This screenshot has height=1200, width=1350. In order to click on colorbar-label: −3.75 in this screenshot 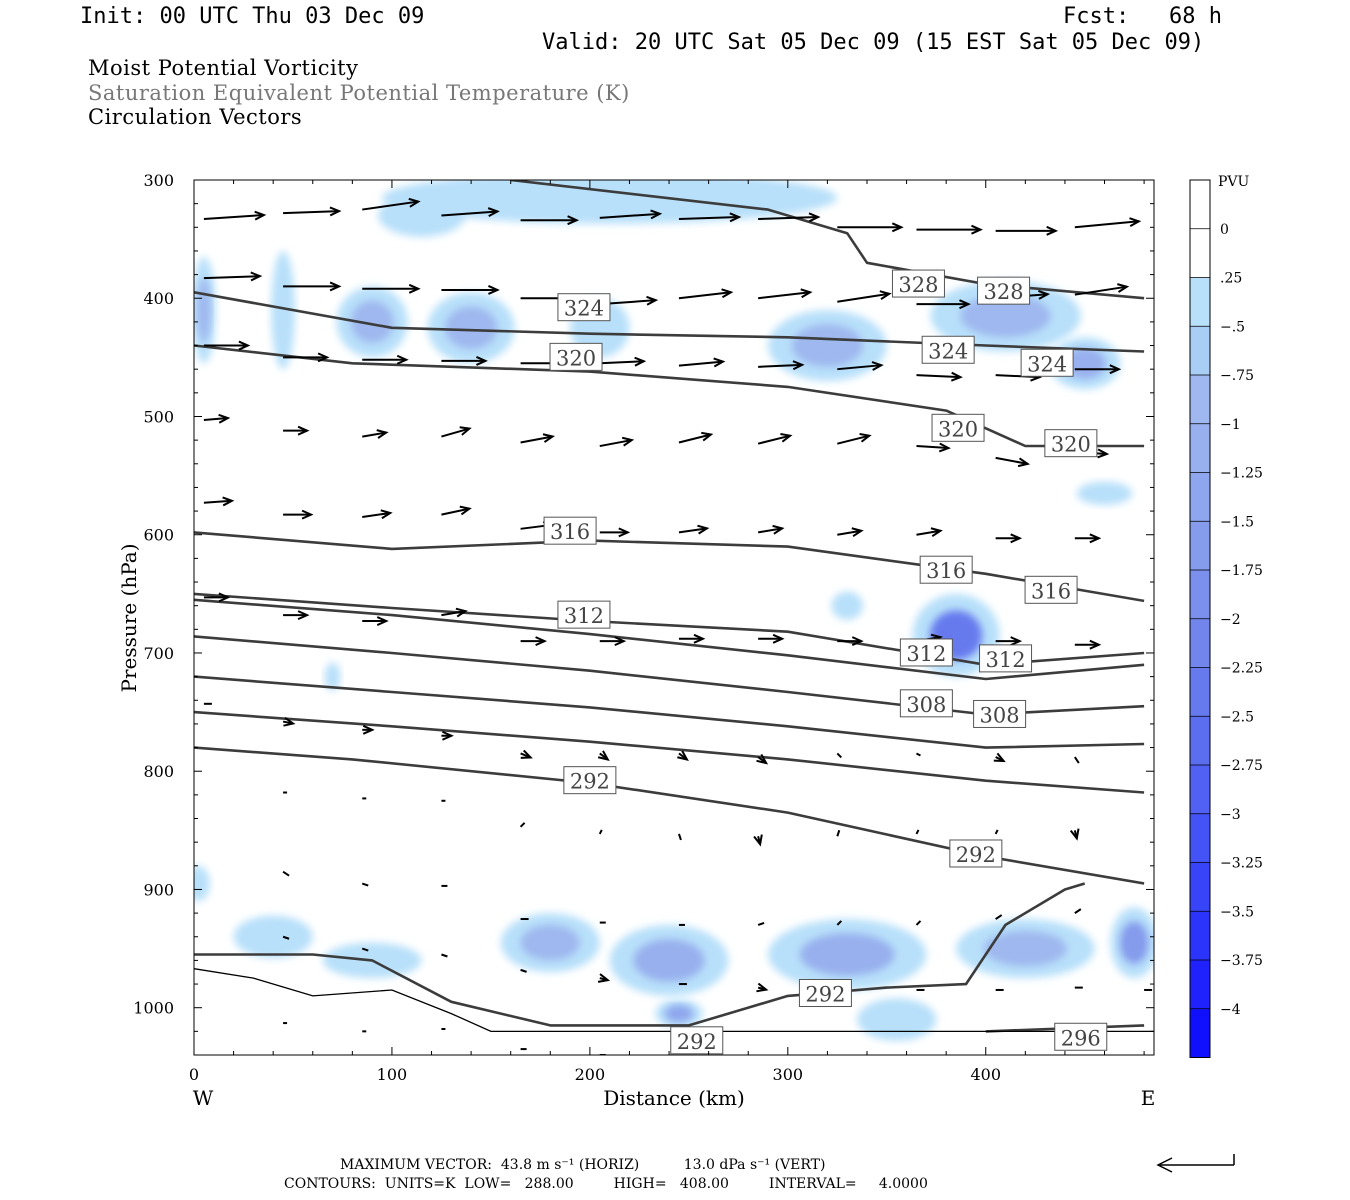, I will do `click(1241, 961)`.